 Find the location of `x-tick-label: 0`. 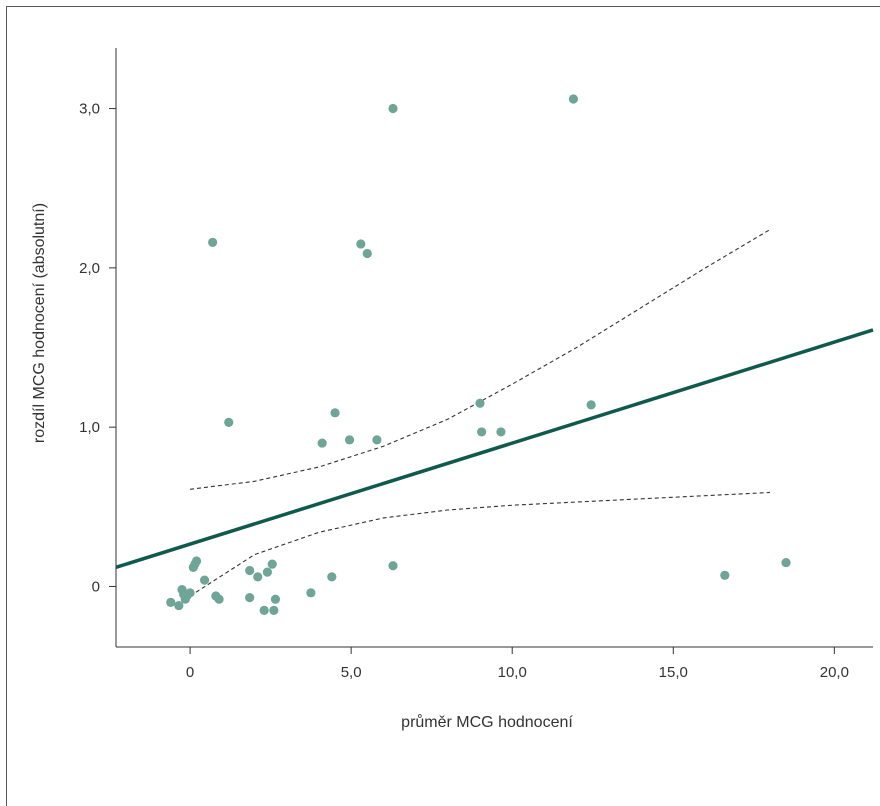

x-tick-label: 0 is located at coordinates (190, 672).